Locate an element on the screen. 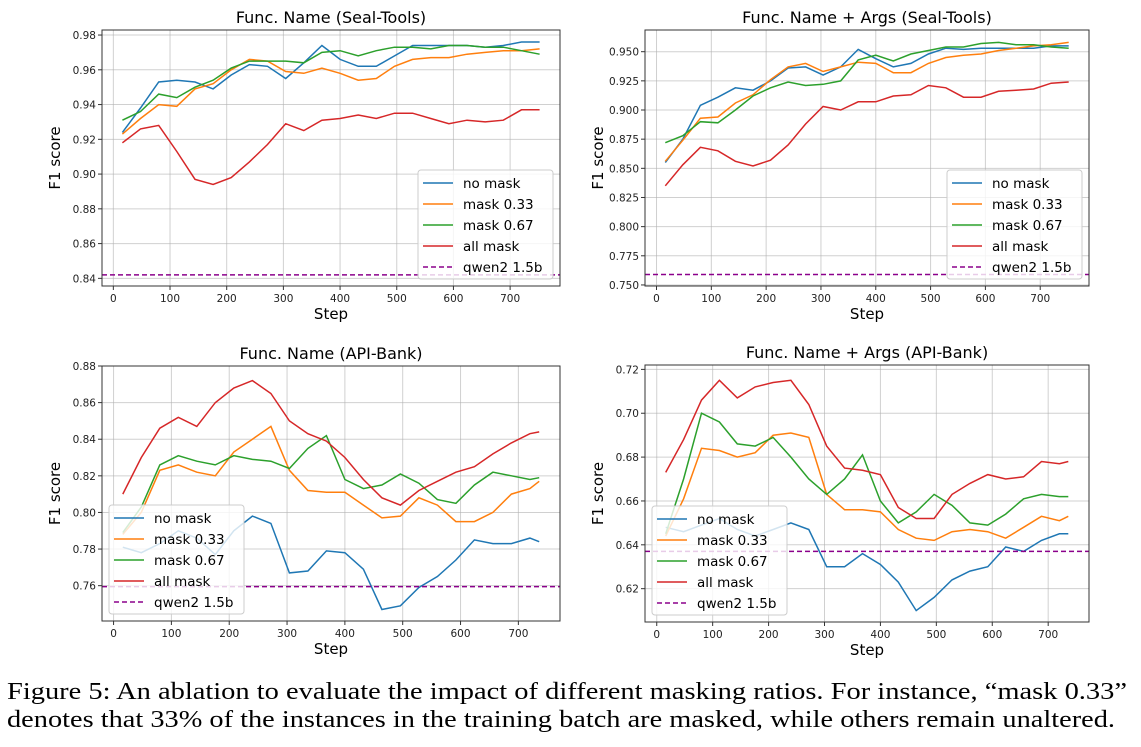 The image size is (1141, 747). y-tick-label: 0.88 is located at coordinates (84, 210).